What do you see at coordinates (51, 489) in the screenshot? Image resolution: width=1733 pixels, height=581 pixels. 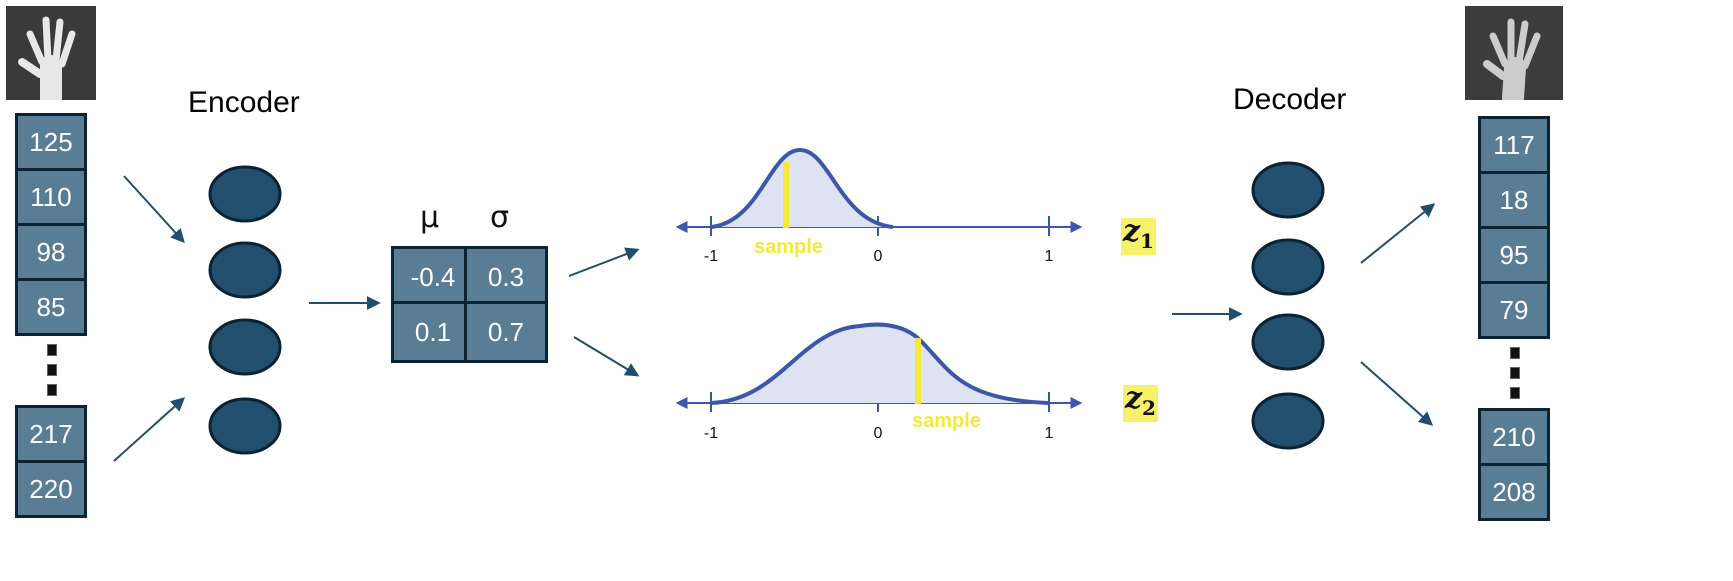 I see `input-value-cell: 220` at bounding box center [51, 489].